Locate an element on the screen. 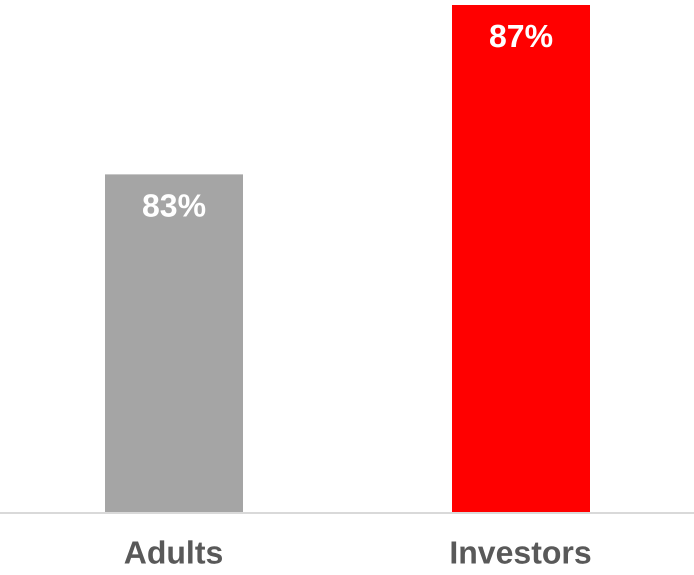 The image size is (694, 575). x-tick-label: Investors is located at coordinates (520, 552).